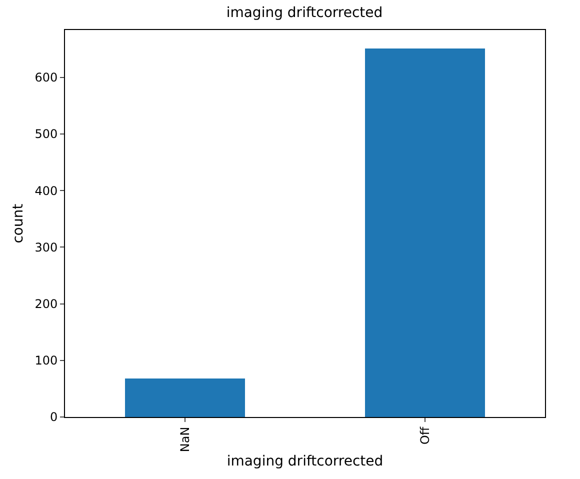 The image size is (580, 479). I want to click on y-tick-label: 500, so click(46, 134).